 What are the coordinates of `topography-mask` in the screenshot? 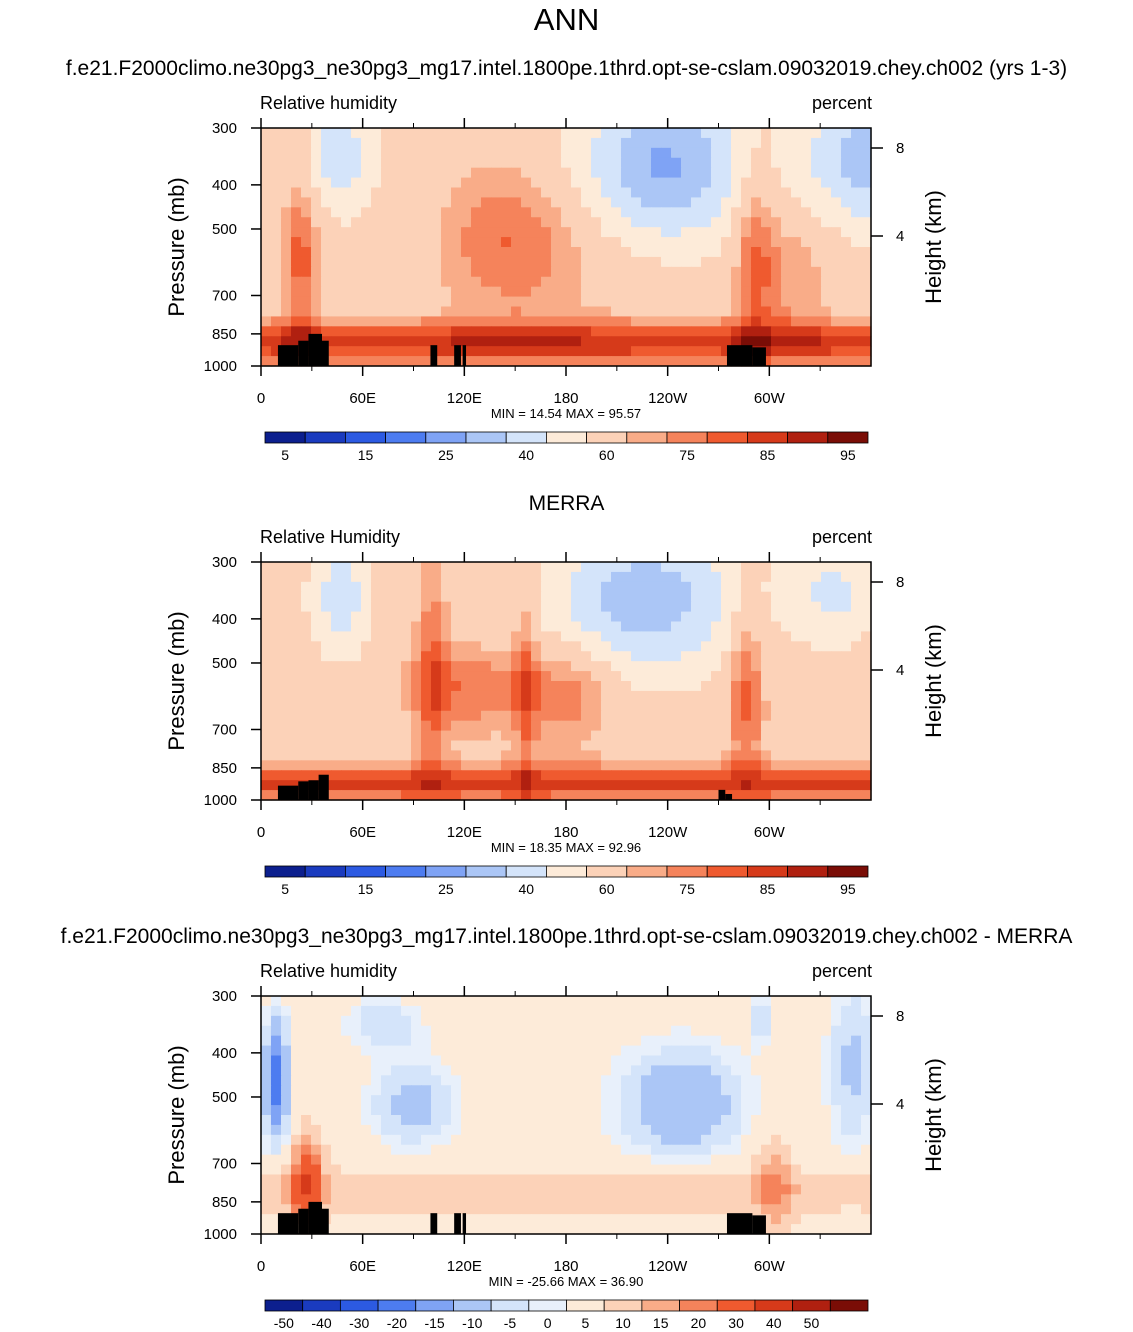 It's located at (323, 787).